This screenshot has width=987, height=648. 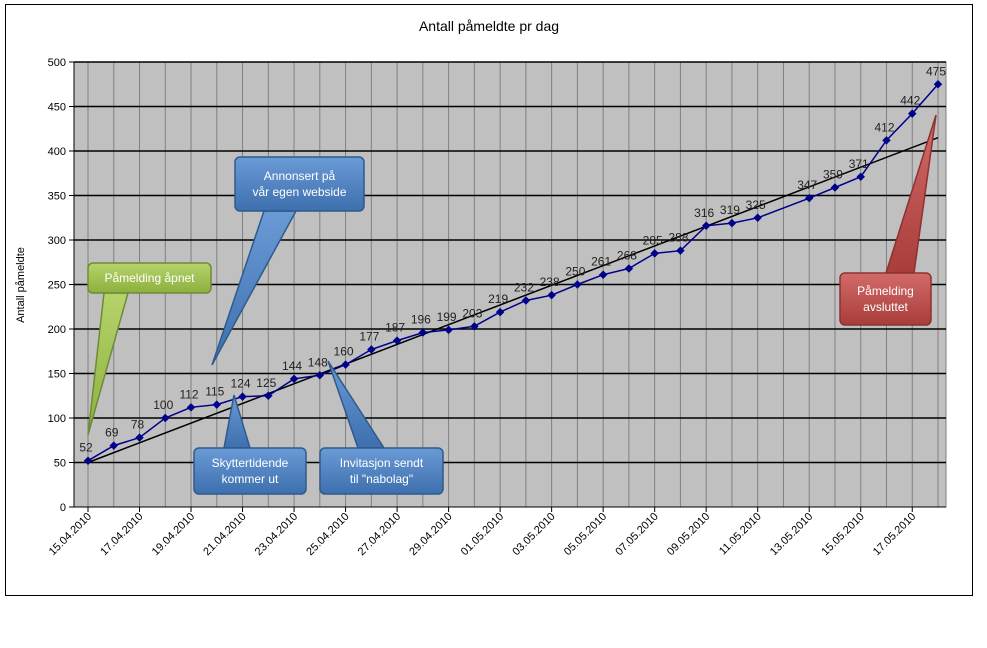 What do you see at coordinates (214, 392) in the screenshot?
I see `data-label: 115` at bounding box center [214, 392].